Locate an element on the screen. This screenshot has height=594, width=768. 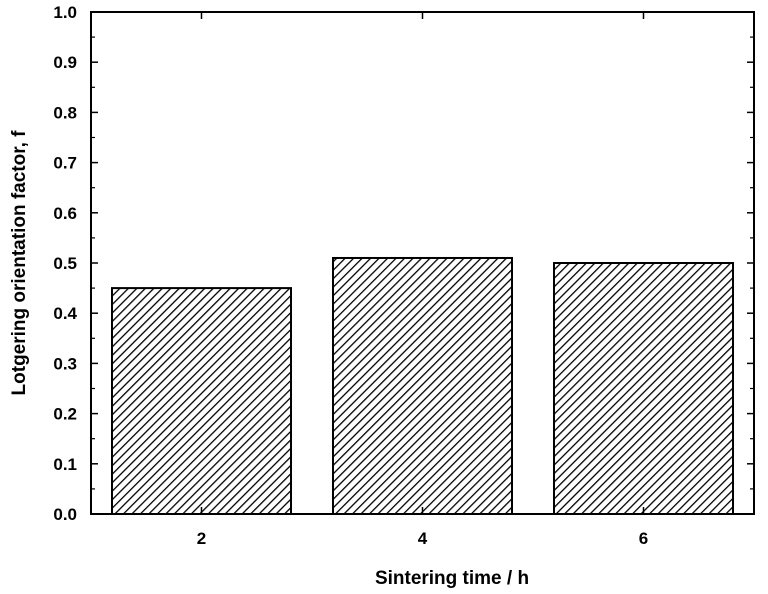
y-tick-label: 0.5 is located at coordinates (65, 263).